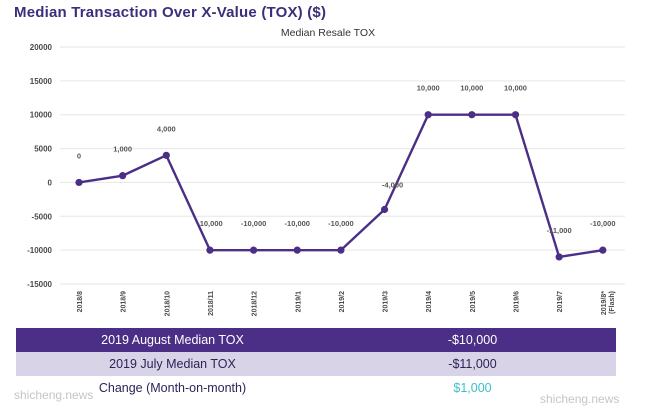 The image size is (656, 414). What do you see at coordinates (50, 182) in the screenshot?
I see `y-tick-label: 0` at bounding box center [50, 182].